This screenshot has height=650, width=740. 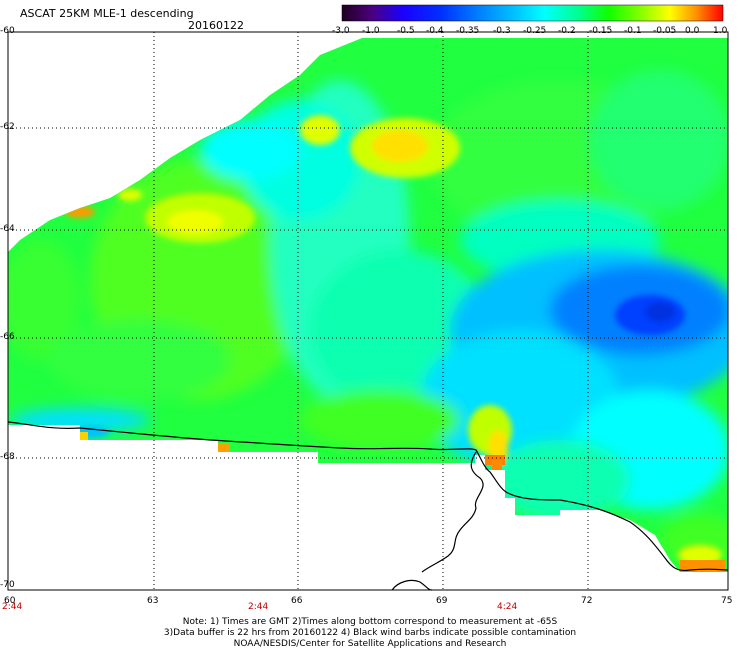 What do you see at coordinates (216, 25) in the screenshot?
I see `map-date: 20160122` at bounding box center [216, 25].